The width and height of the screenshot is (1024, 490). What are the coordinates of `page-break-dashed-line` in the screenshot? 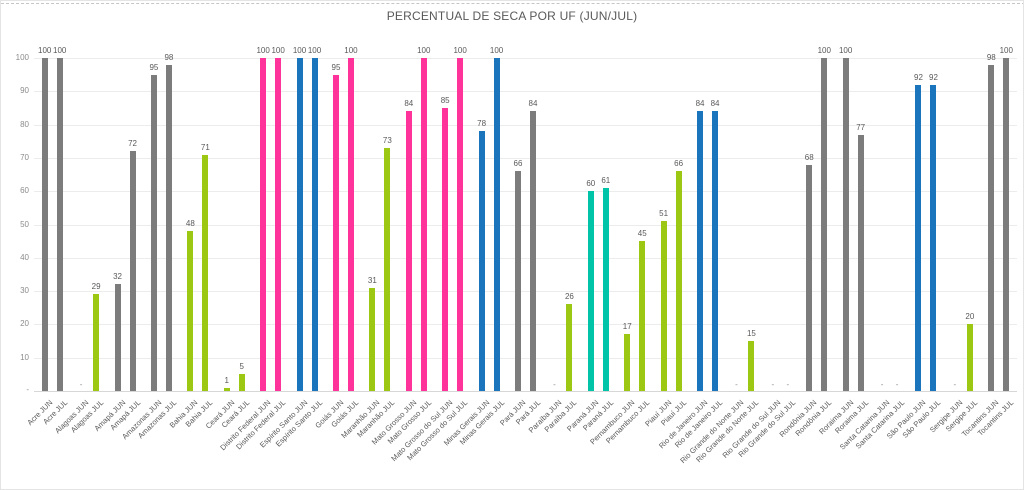 It's located at (512, 3).